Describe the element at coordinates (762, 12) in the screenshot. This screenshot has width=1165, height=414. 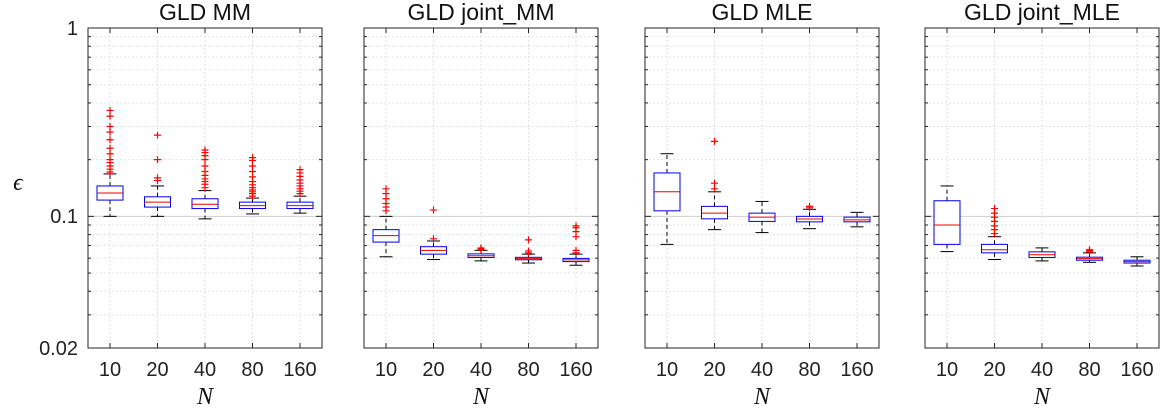
I see `panel-title: GLD MLE` at that location.